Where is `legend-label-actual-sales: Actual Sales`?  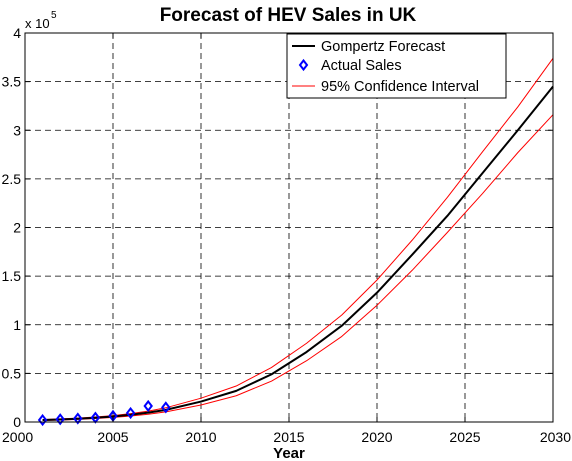 legend-label-actual-sales: Actual Sales is located at coordinates (361, 66).